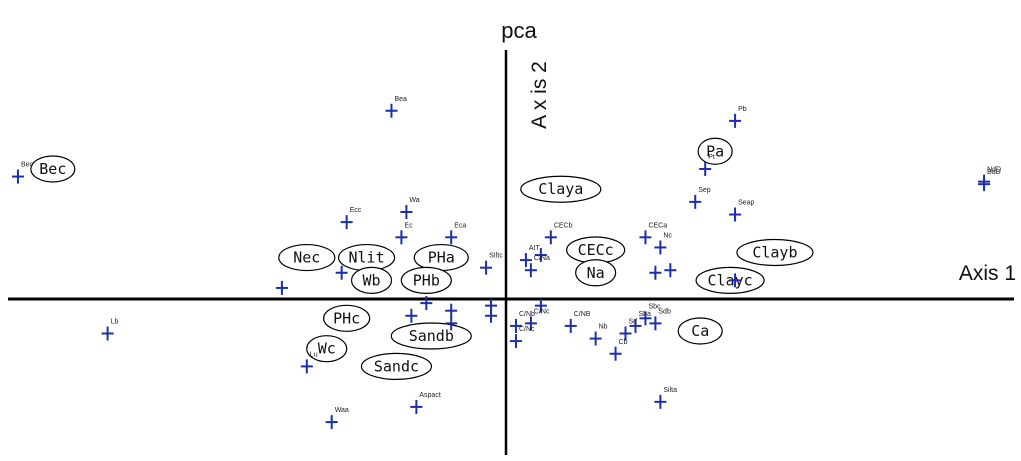 This screenshot has height=461, width=1021. Describe the element at coordinates (704, 190) in the screenshot. I see `point-label: Sep` at that location.